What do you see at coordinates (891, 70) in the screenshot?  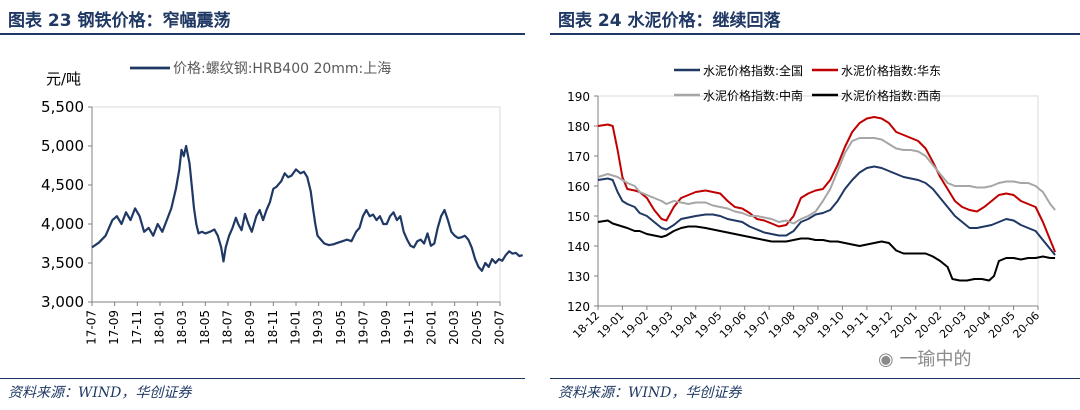 I see `legend-label: 水泥价格指数:华东` at bounding box center [891, 70].